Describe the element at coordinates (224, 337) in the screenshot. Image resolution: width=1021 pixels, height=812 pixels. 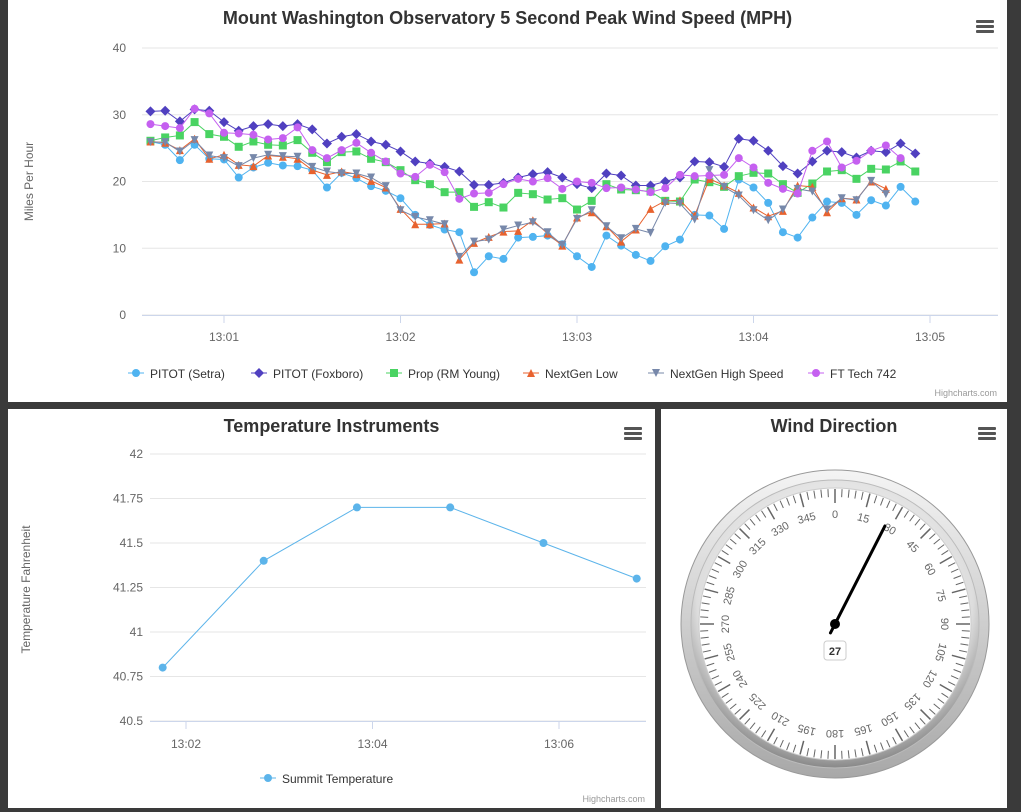
I see `wind-x-tick-label: 13:01` at that location.